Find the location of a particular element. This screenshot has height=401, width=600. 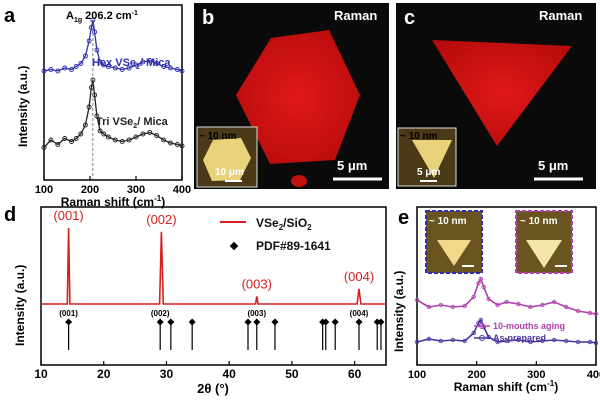

panel-d-xlabel: 2θ (°) is located at coordinates (213, 388).